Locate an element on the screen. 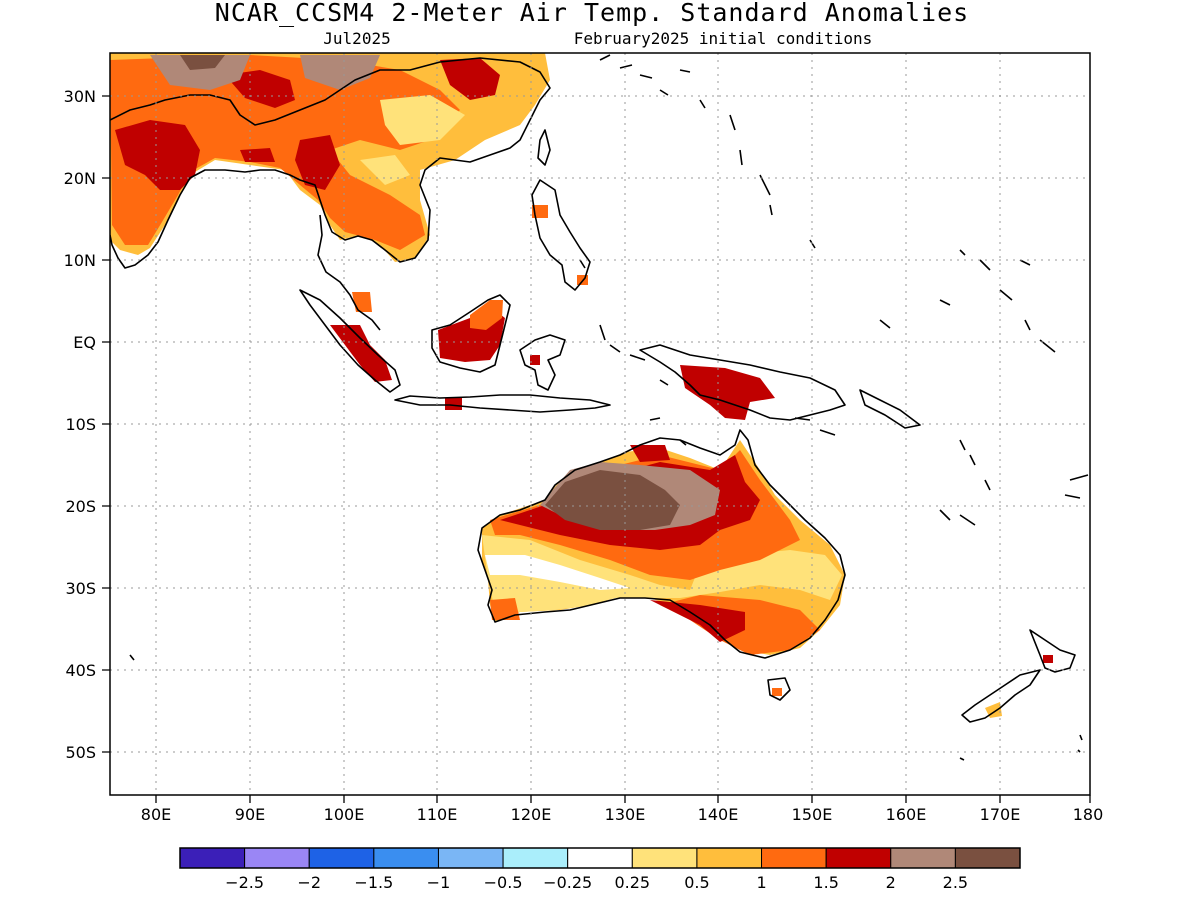 The image size is (1200, 900). lat-axis: 30N 20N 10N EQ 10S 20S 30S 40S 50S is located at coordinates (87, 424).